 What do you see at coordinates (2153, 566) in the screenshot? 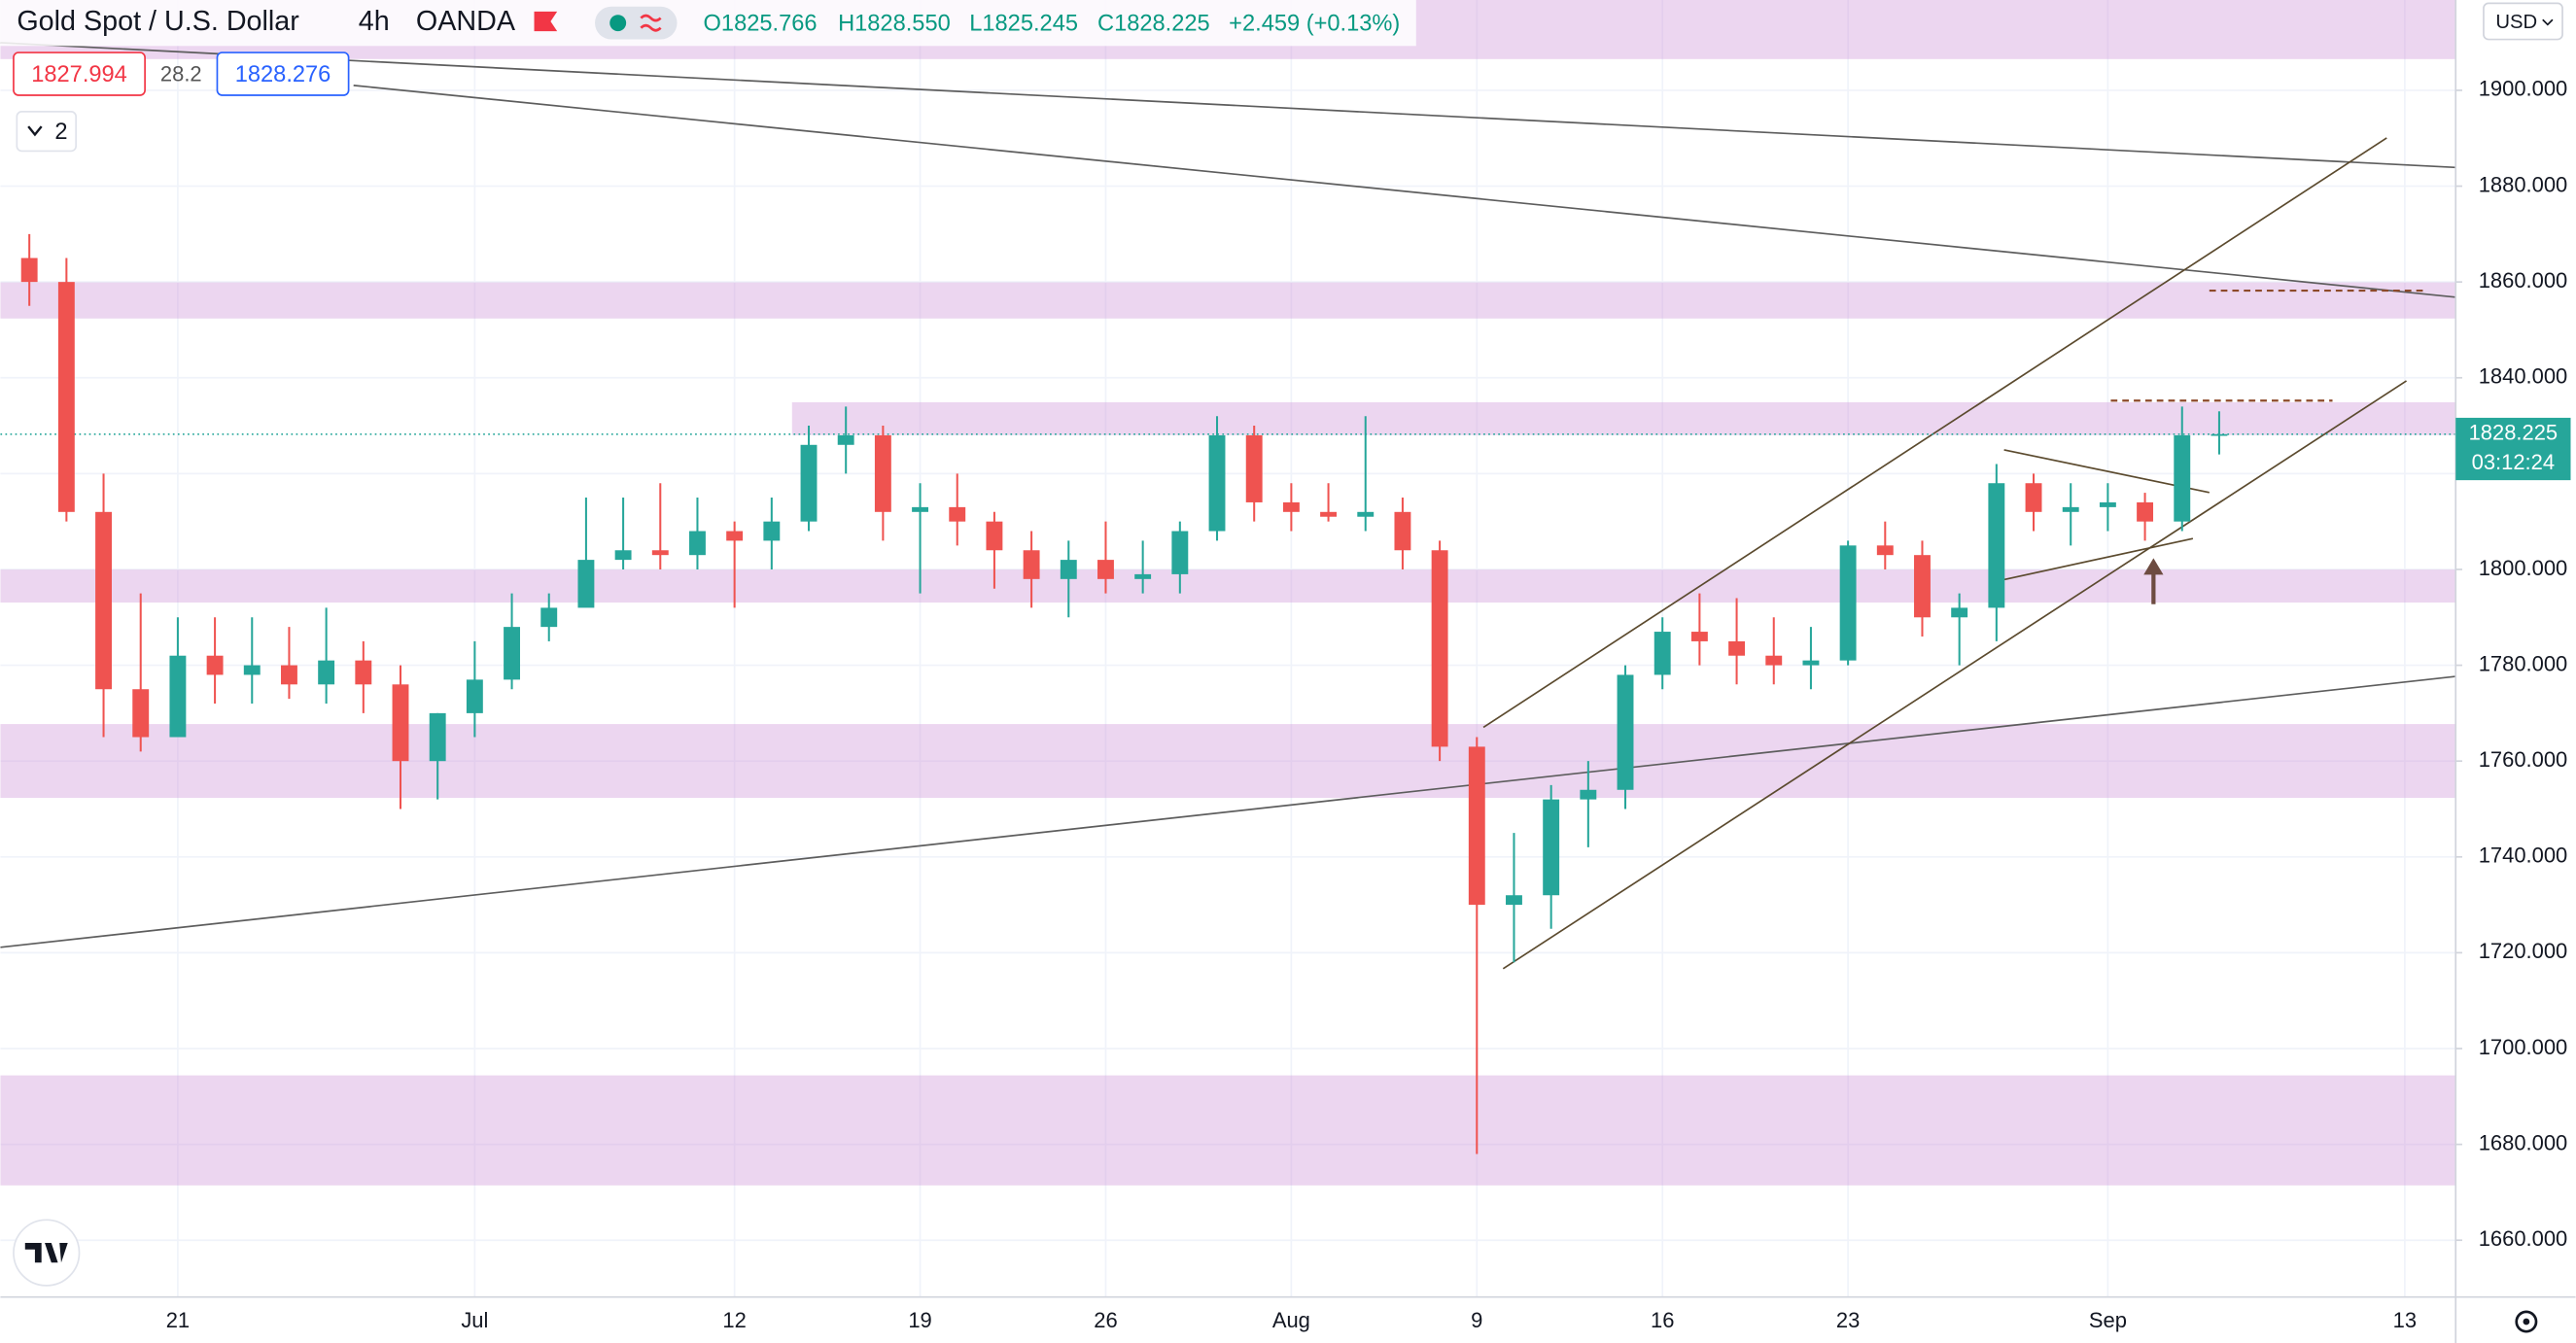
I see `arrow-head` at bounding box center [2153, 566].